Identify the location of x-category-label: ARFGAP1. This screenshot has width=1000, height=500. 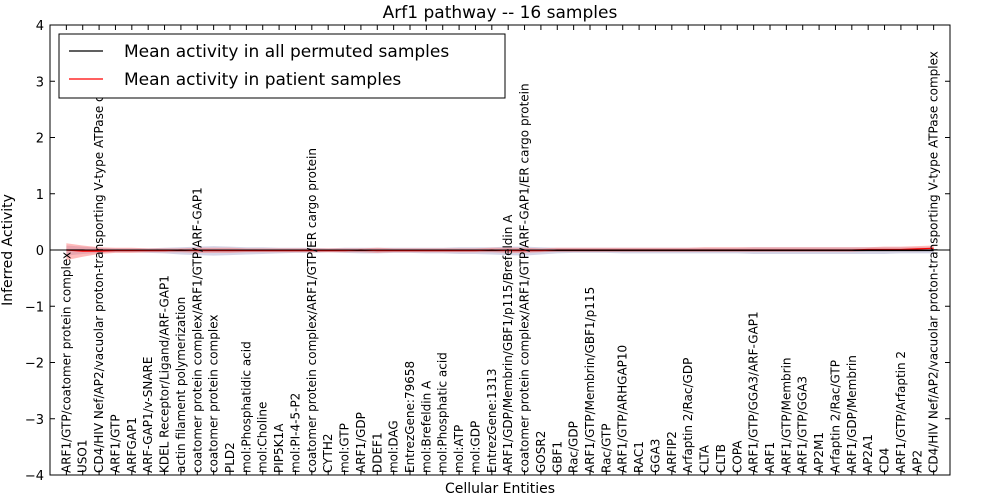
(132, 445).